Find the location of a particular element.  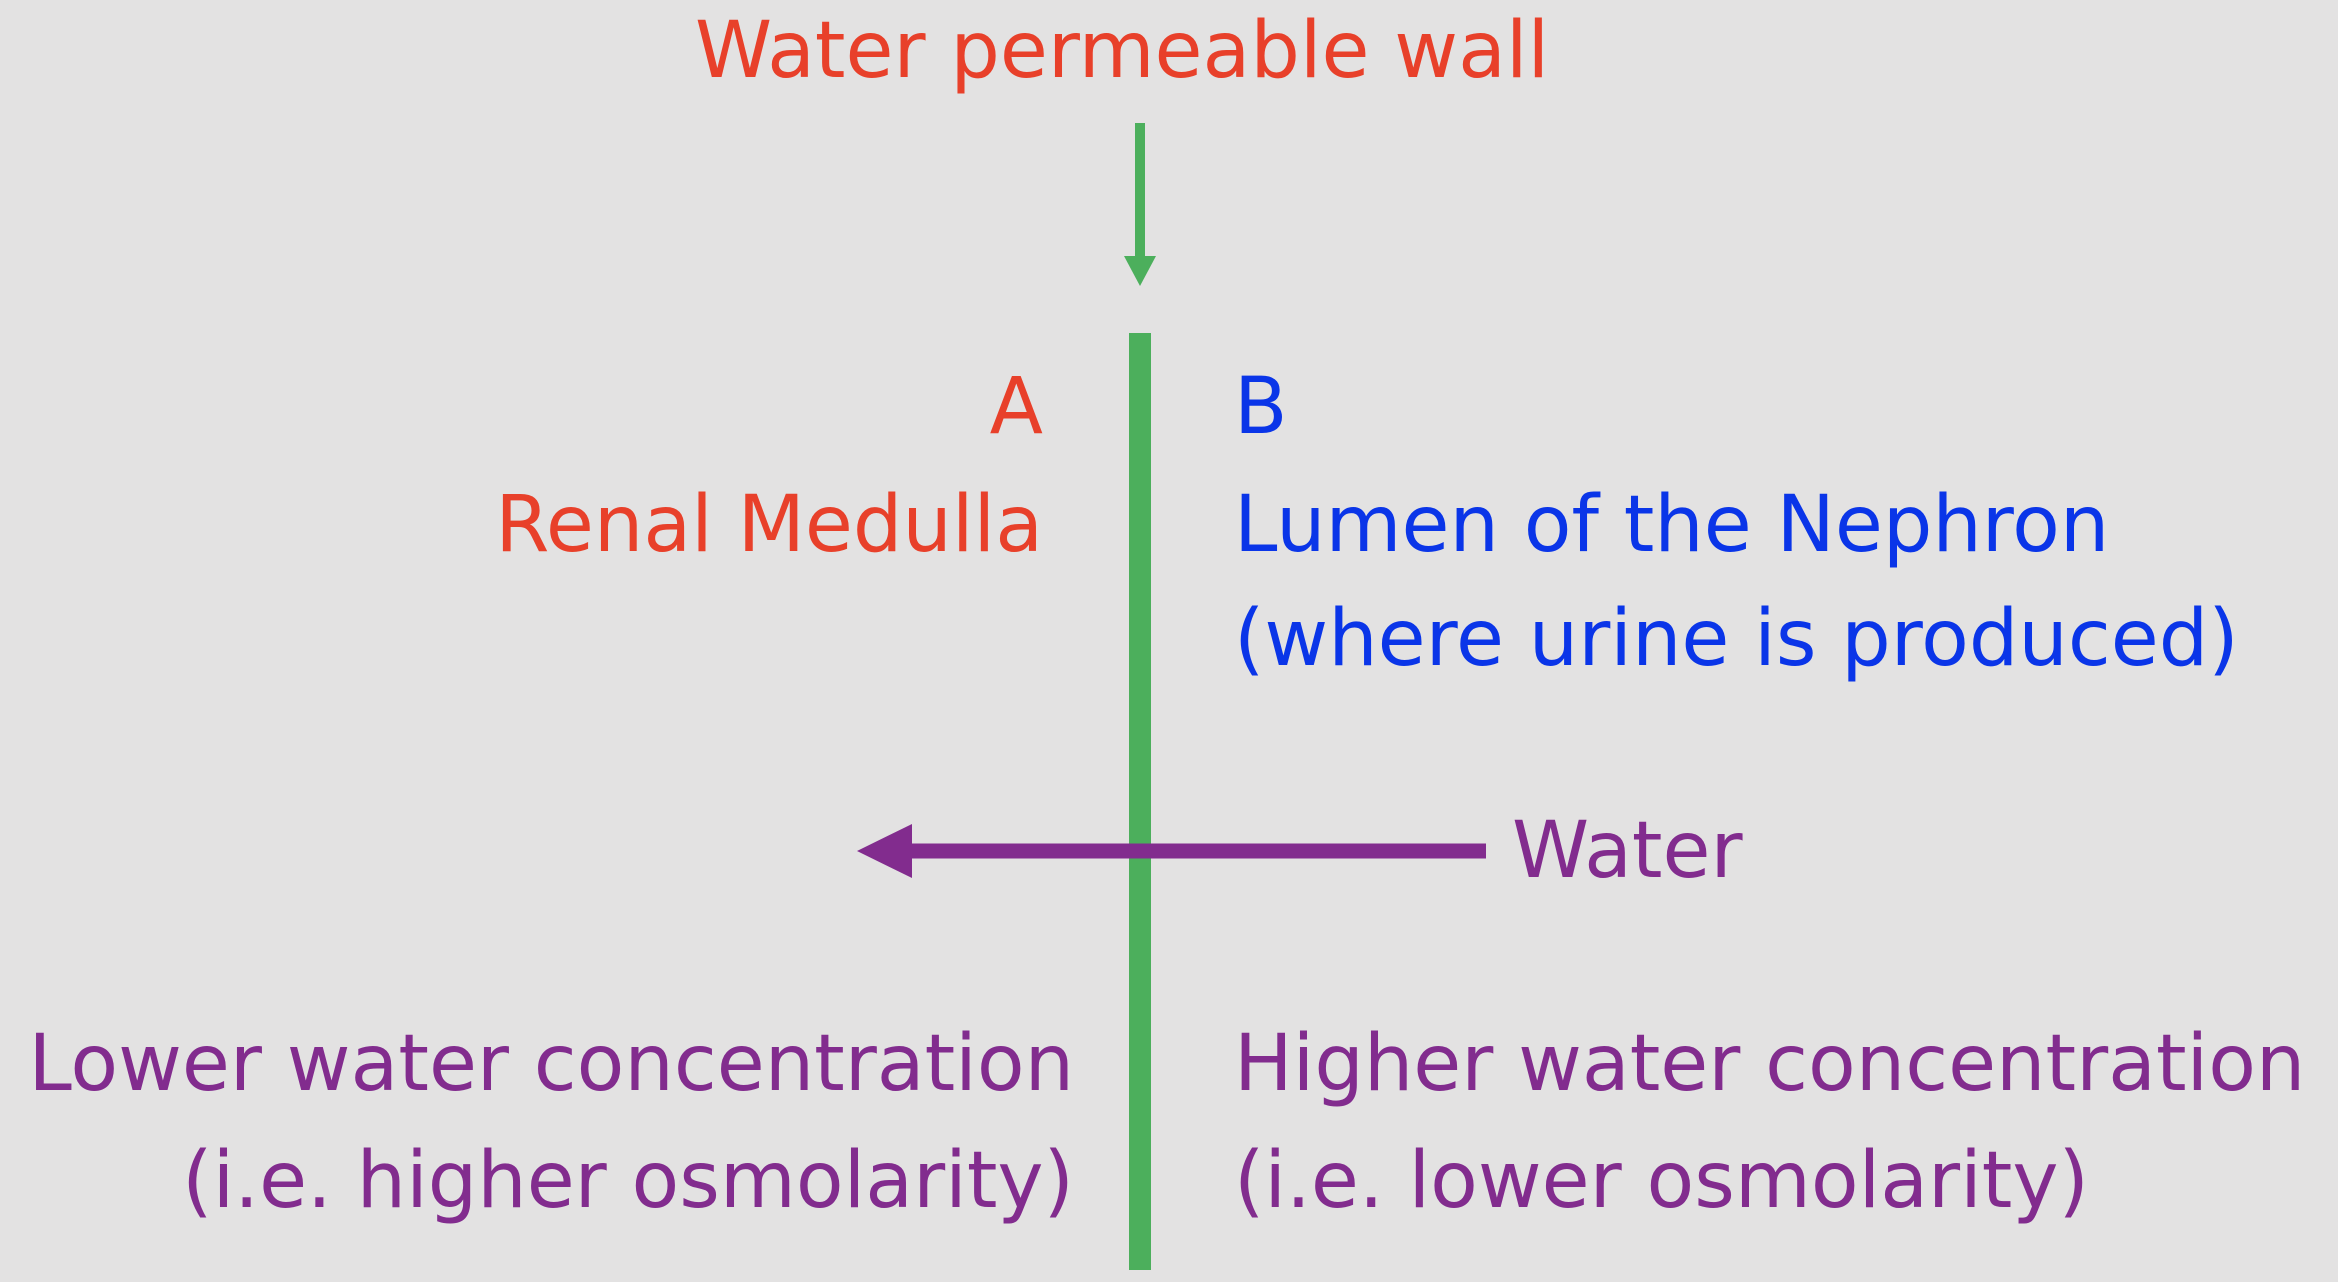

side-a-name: Renal Medulla is located at coordinates (769, 525).